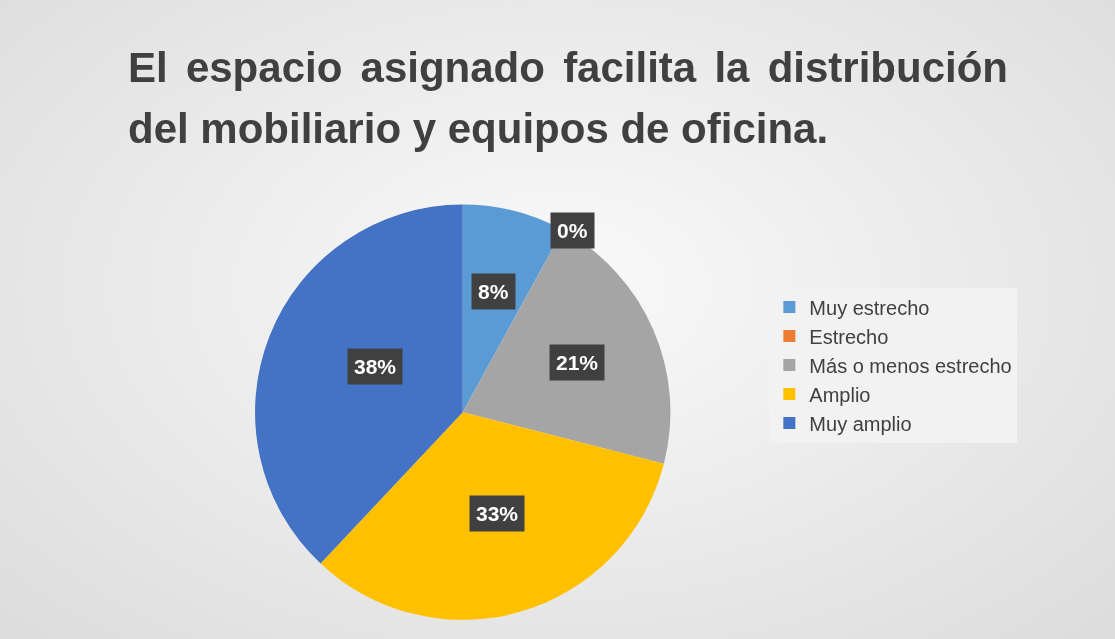 The width and height of the screenshot is (1115, 639). What do you see at coordinates (568, 98) in the screenshot?
I see `chart-title: El espacio asignado facilita la distribución del mobiliario y equipos de oficina.` at bounding box center [568, 98].